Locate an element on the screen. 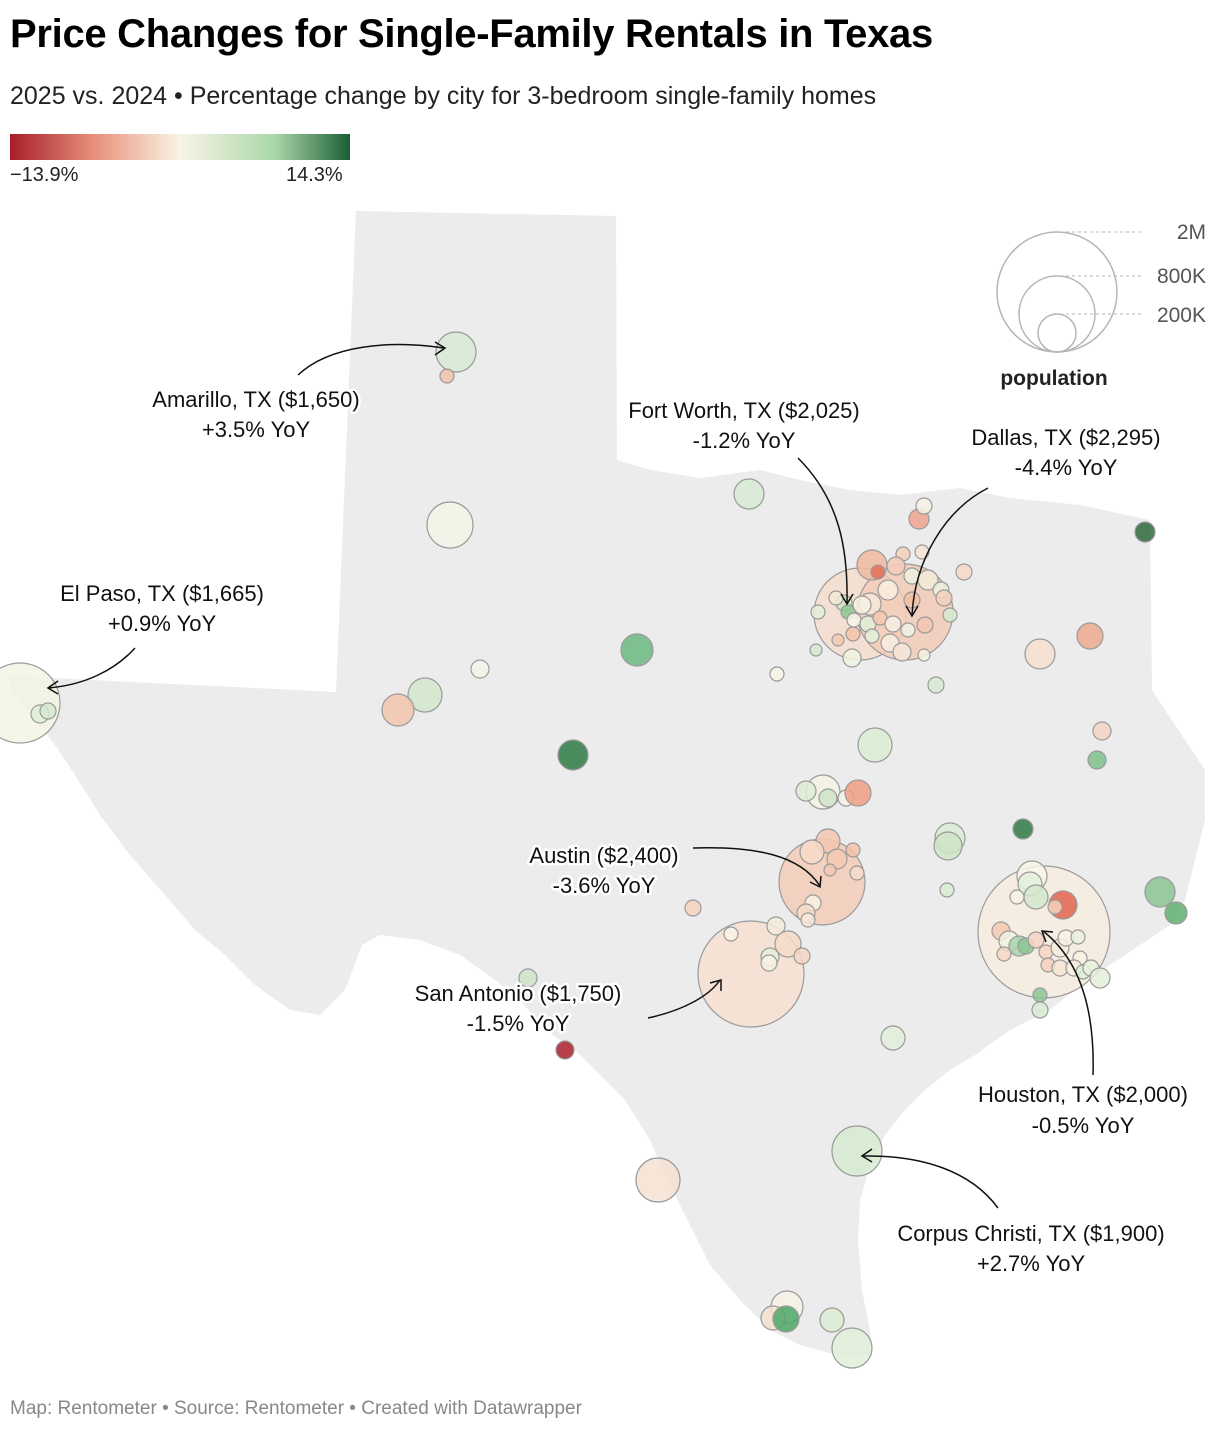 The height and width of the screenshot is (1434, 1220). svg-text: Fort Worth, TX ($2,025) is located at coordinates (744, 410).